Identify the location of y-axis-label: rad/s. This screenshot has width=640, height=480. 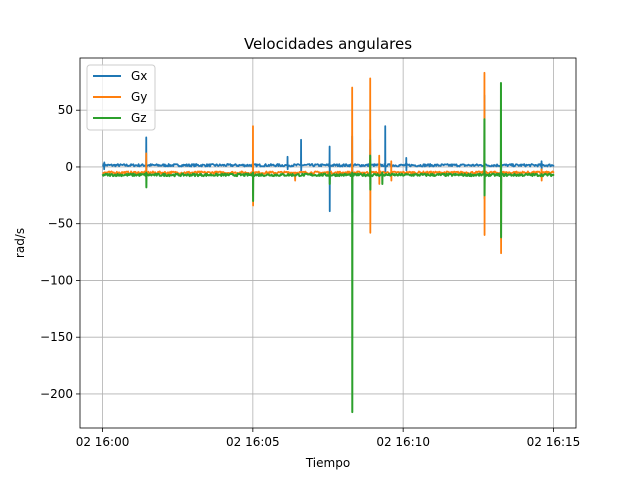
(20, 243).